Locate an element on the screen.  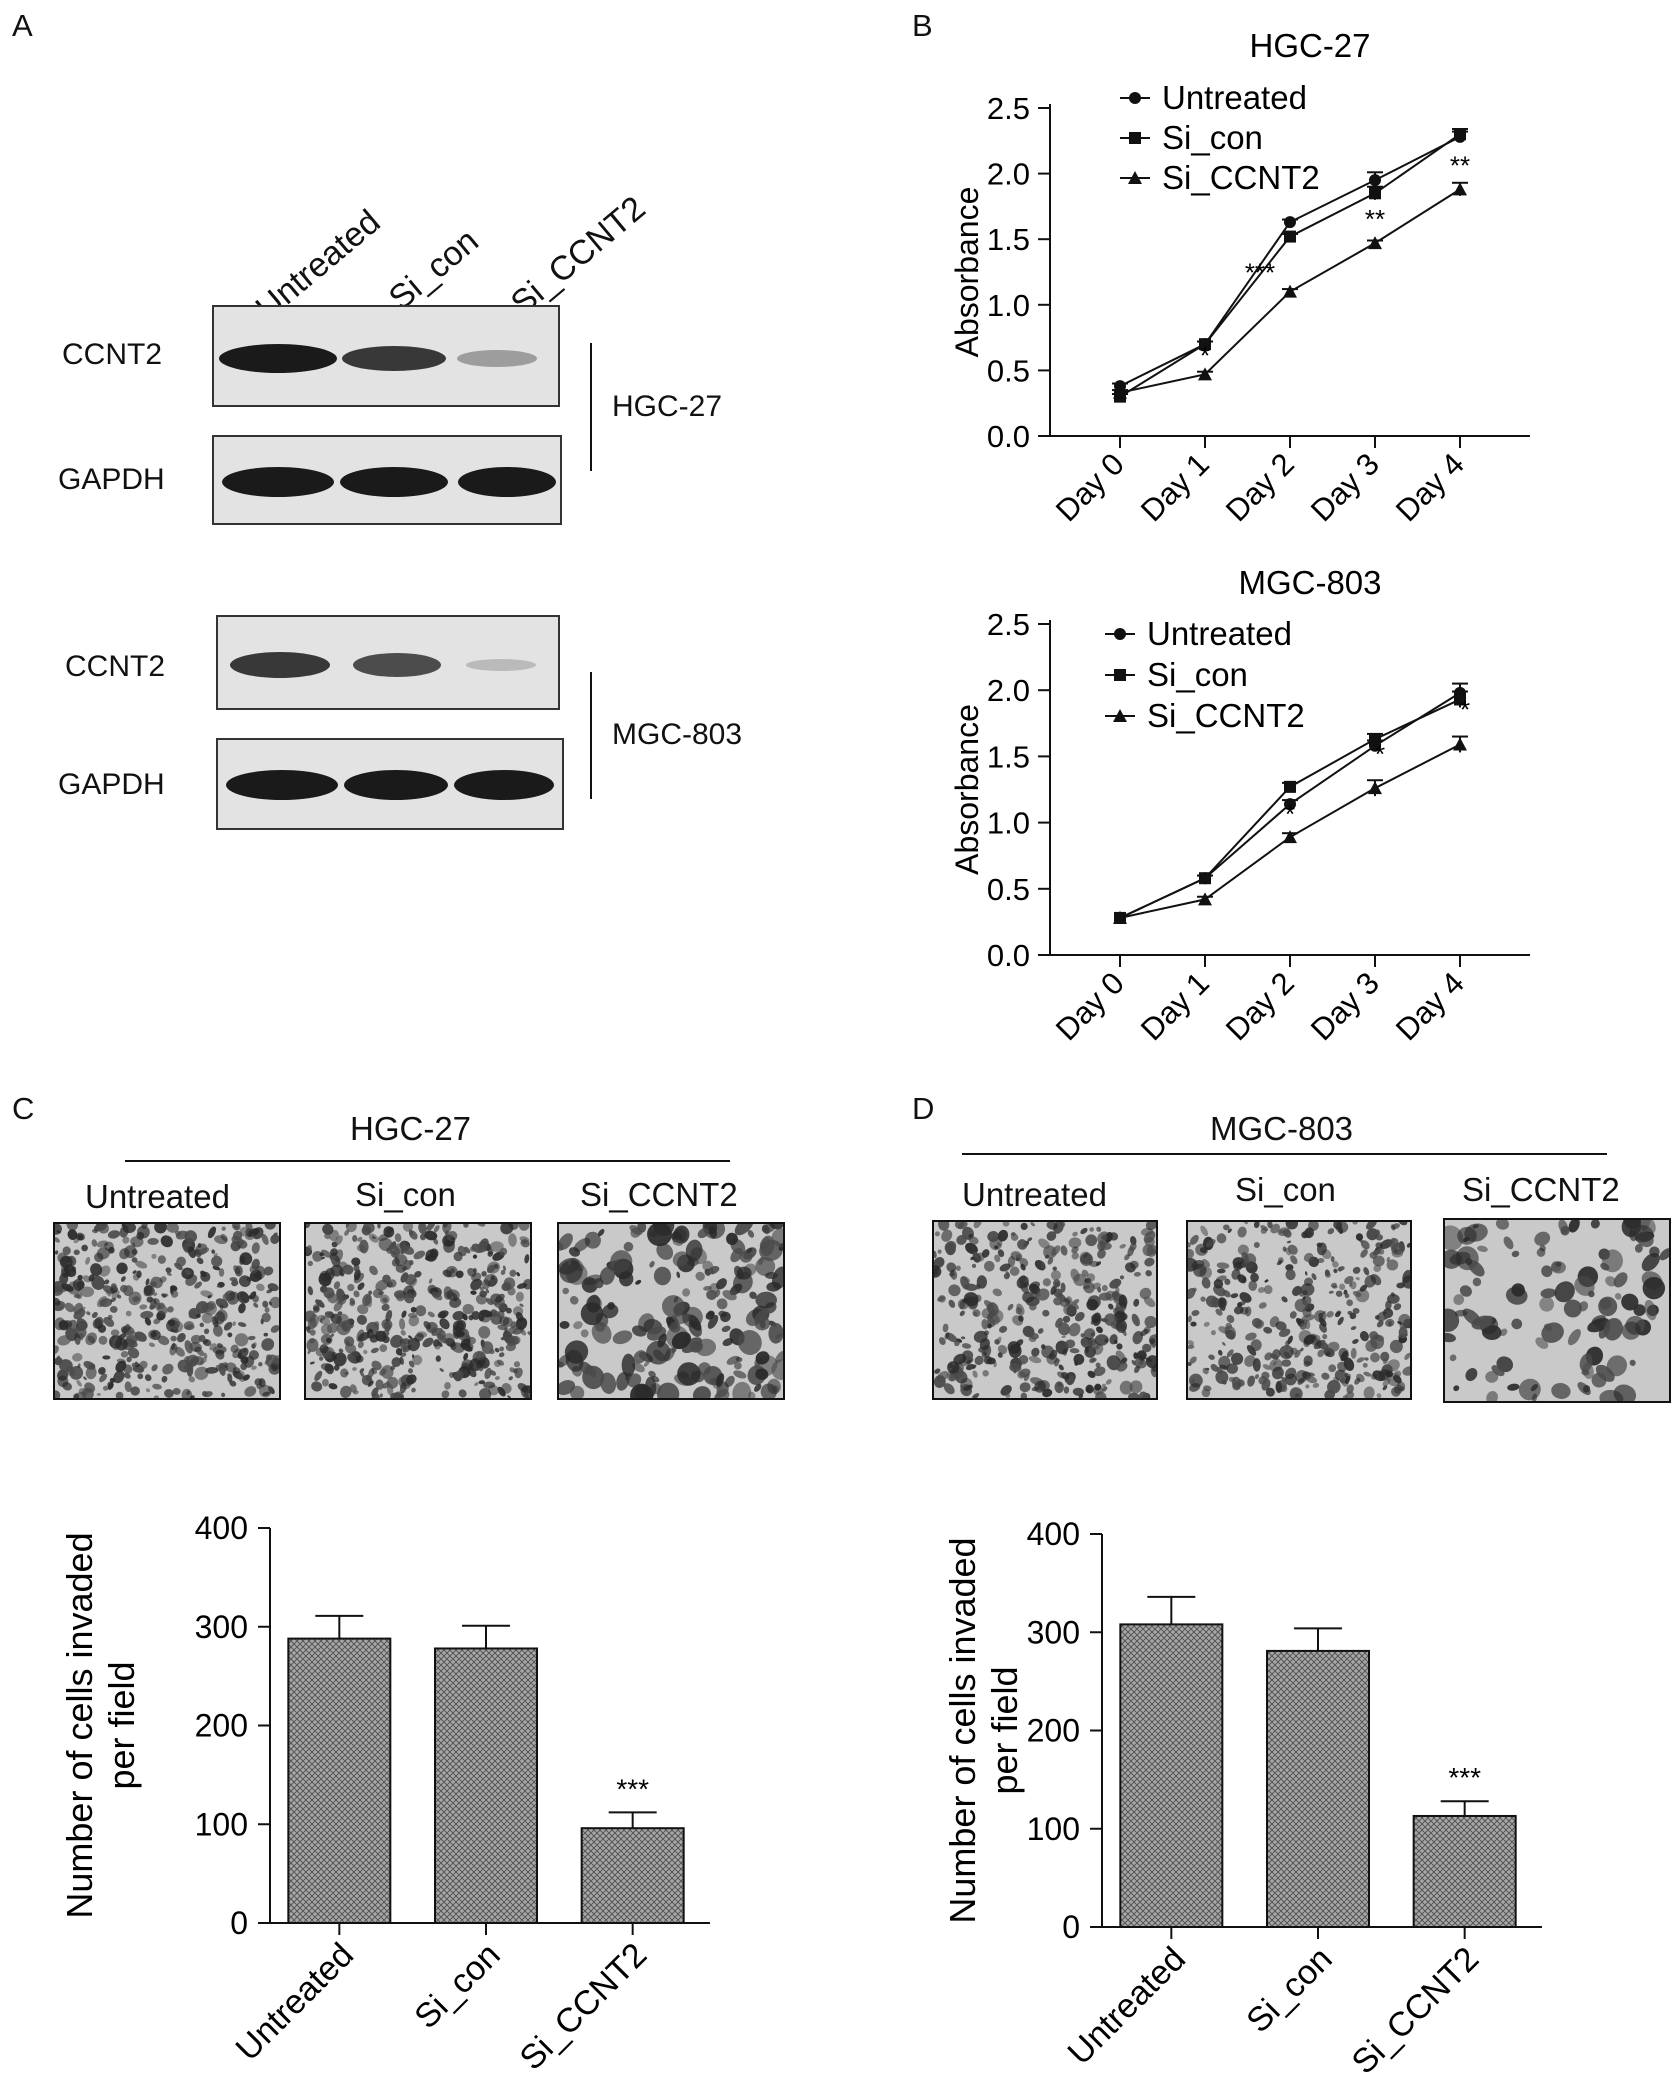
x-tick-label: Si_con is located at coordinates (1289, 1990).